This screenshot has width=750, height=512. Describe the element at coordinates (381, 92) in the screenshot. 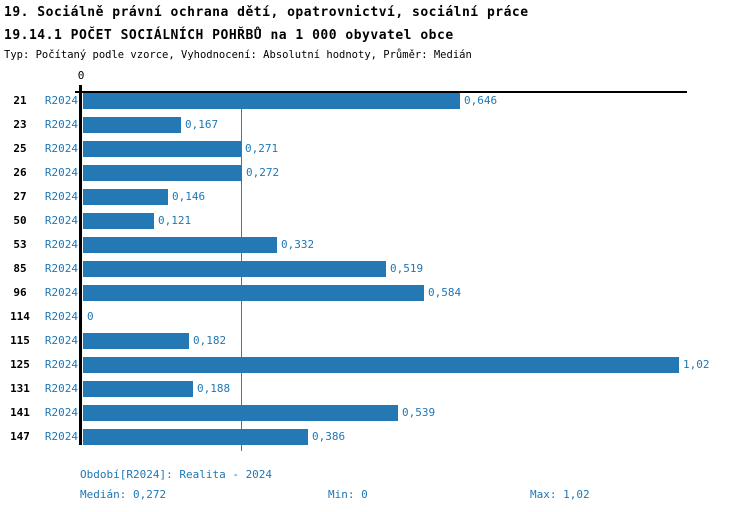

I see `x-axis-line` at that location.